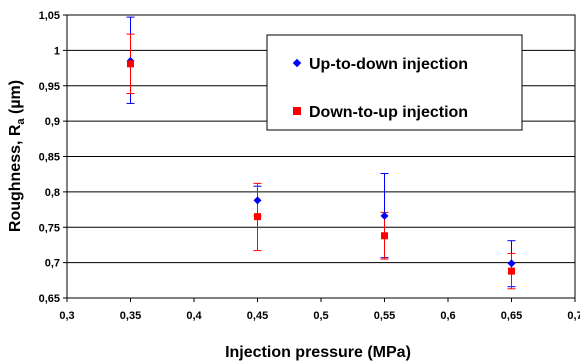  I want to click on x-tick-label: 0,5, so click(320, 316).